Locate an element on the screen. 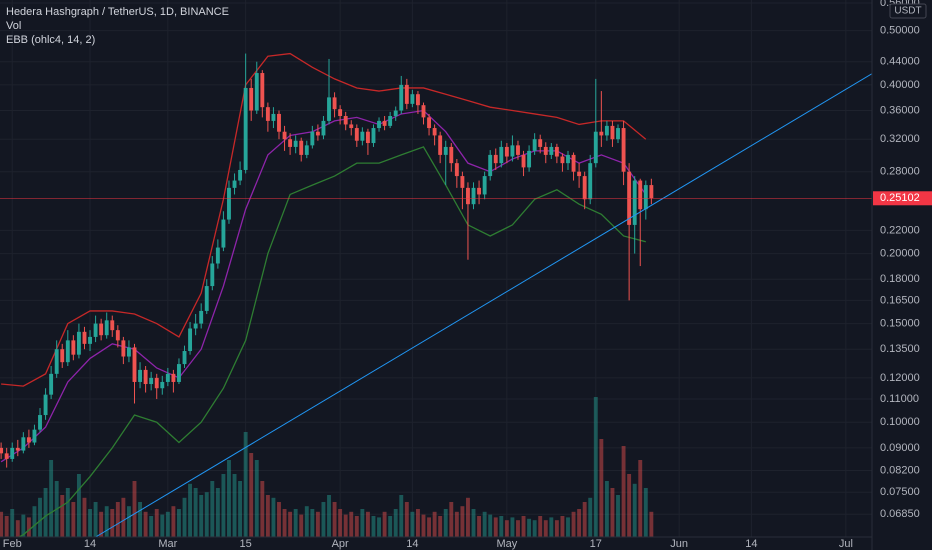  y-tick-label: 0.28000 is located at coordinates (900, 172).